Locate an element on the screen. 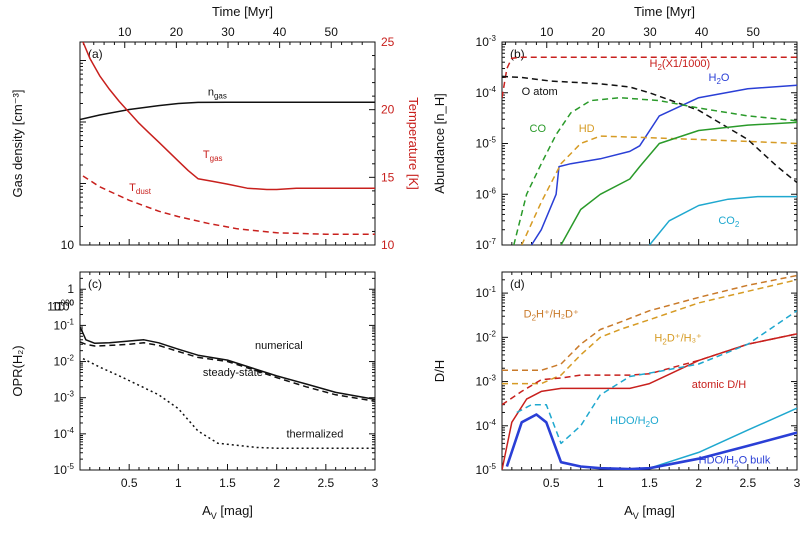 The height and width of the screenshot is (533, 800). annotation-label: HDO/H2O bulk is located at coordinates (735, 462).